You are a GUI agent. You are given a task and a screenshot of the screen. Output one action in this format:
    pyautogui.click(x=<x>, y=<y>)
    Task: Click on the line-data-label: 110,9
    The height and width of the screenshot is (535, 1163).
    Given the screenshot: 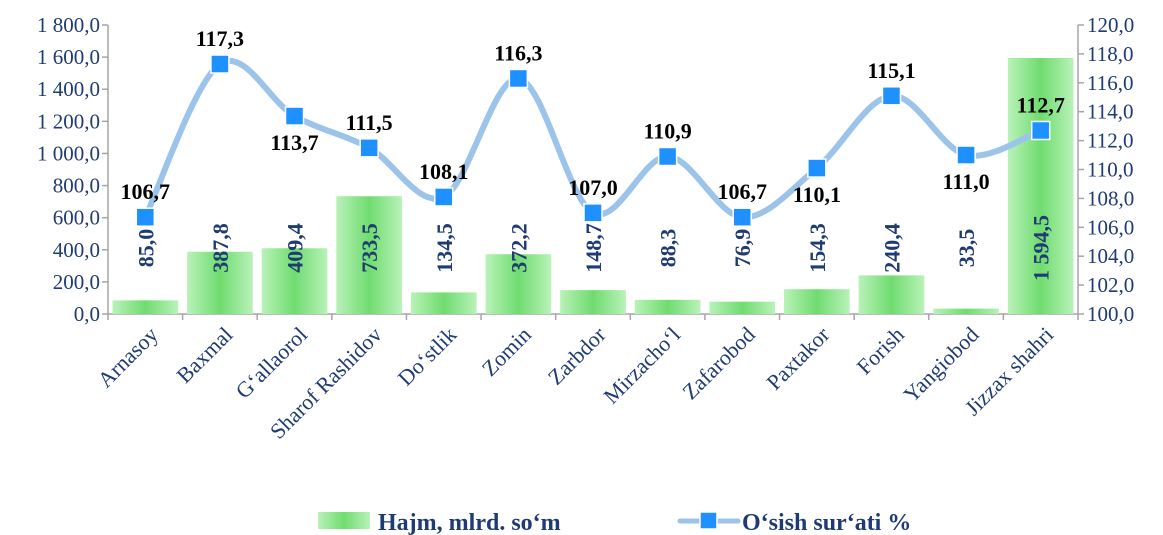 What is the action you would take?
    pyautogui.click(x=667, y=130)
    